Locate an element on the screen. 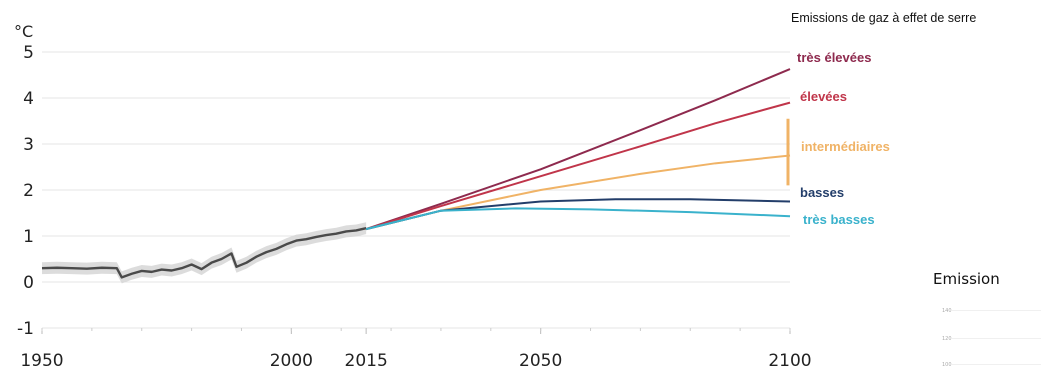 Image resolution: width=1041 pixels, height=374 pixels. inset-title: Emission is located at coordinates (966, 279).